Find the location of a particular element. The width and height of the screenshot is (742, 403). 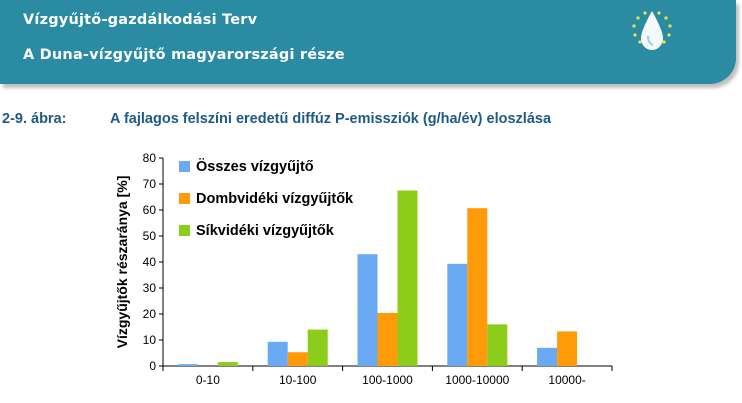

x-tick-label: 1000-10000 is located at coordinates (477, 380).